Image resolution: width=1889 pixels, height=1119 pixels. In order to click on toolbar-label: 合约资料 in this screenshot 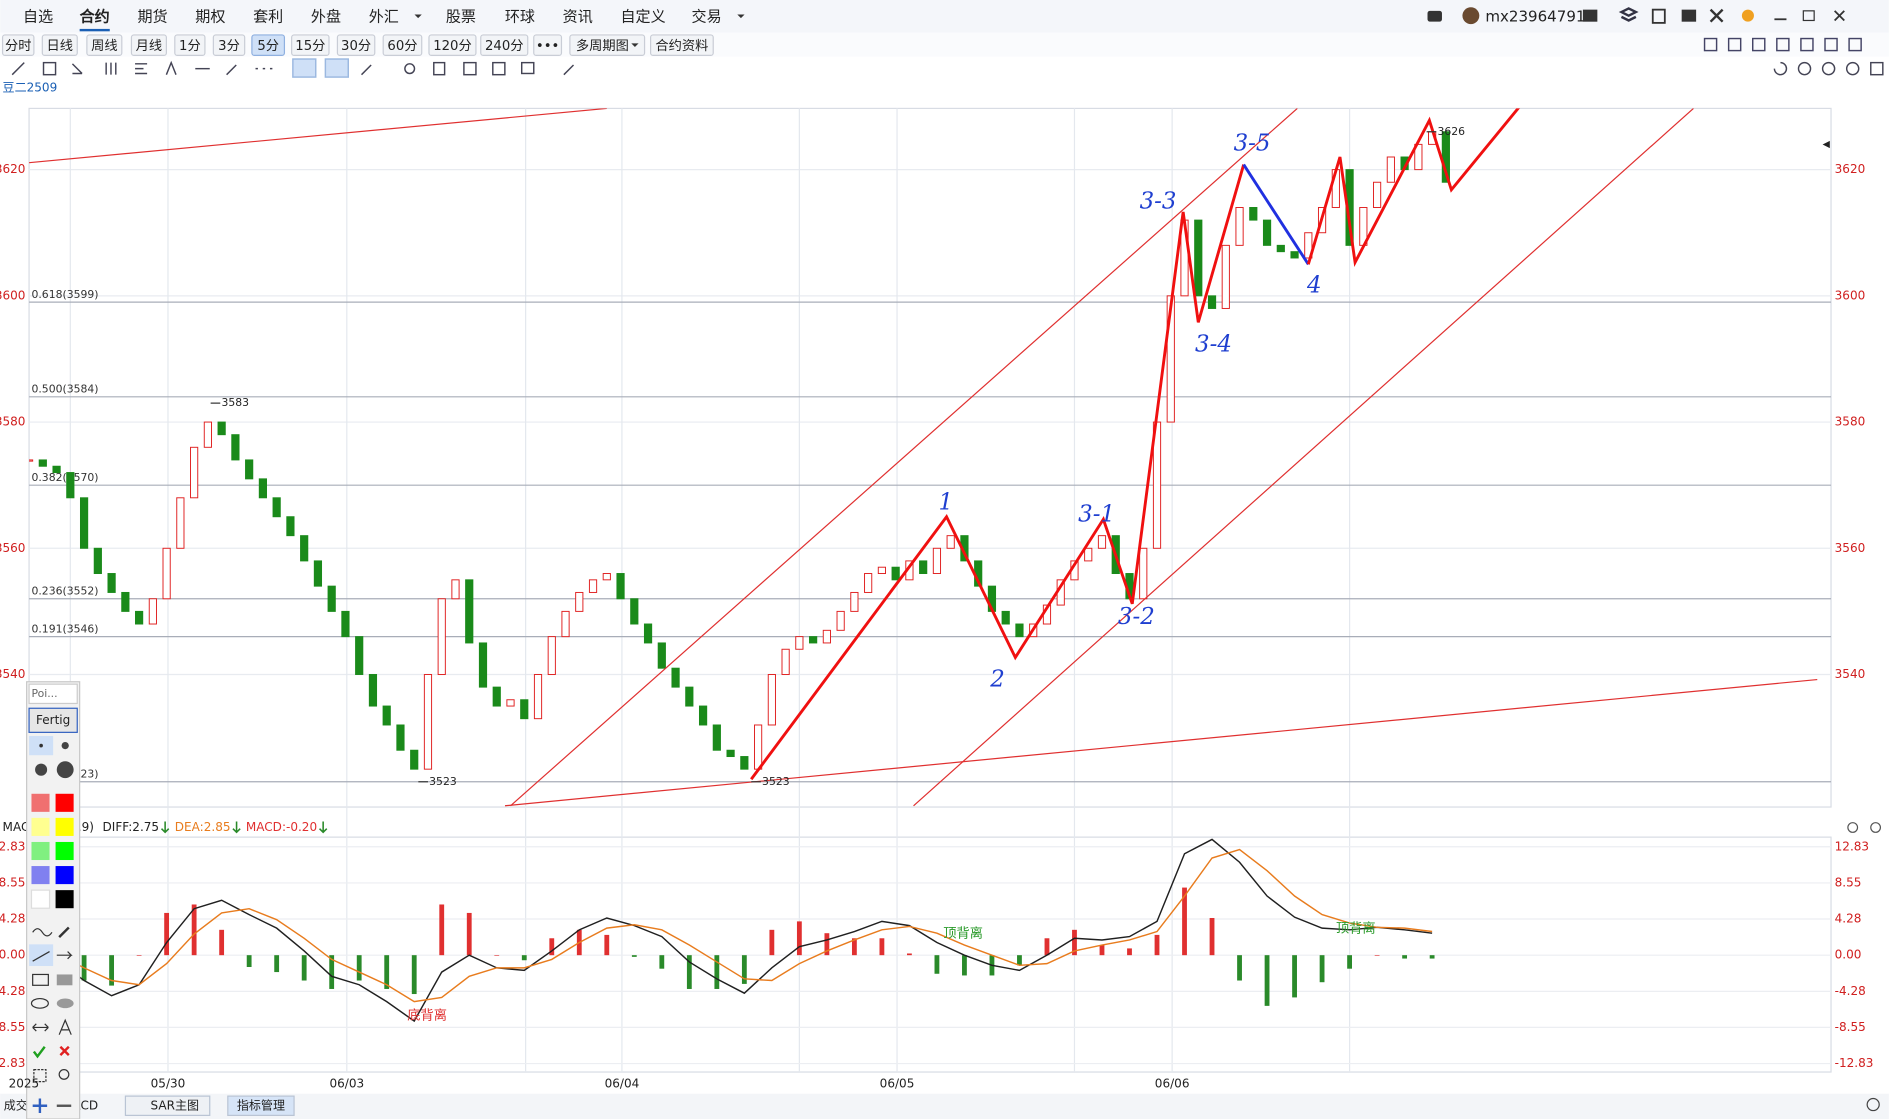, I will do `click(681, 46)`.